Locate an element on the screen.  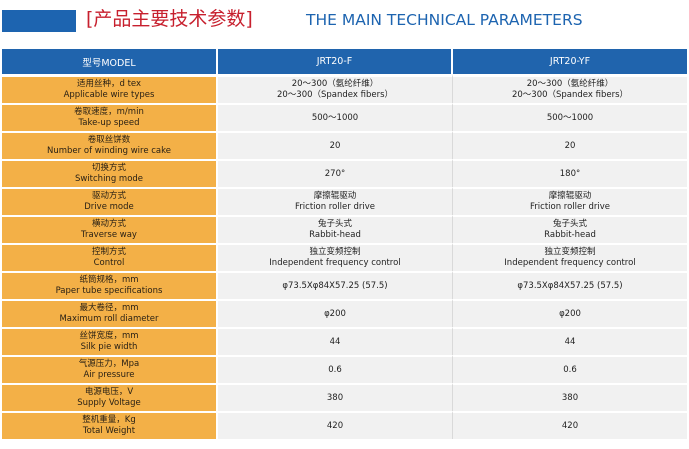
parameter-label: 控制方式 Control is located at coordinates (110, 257).